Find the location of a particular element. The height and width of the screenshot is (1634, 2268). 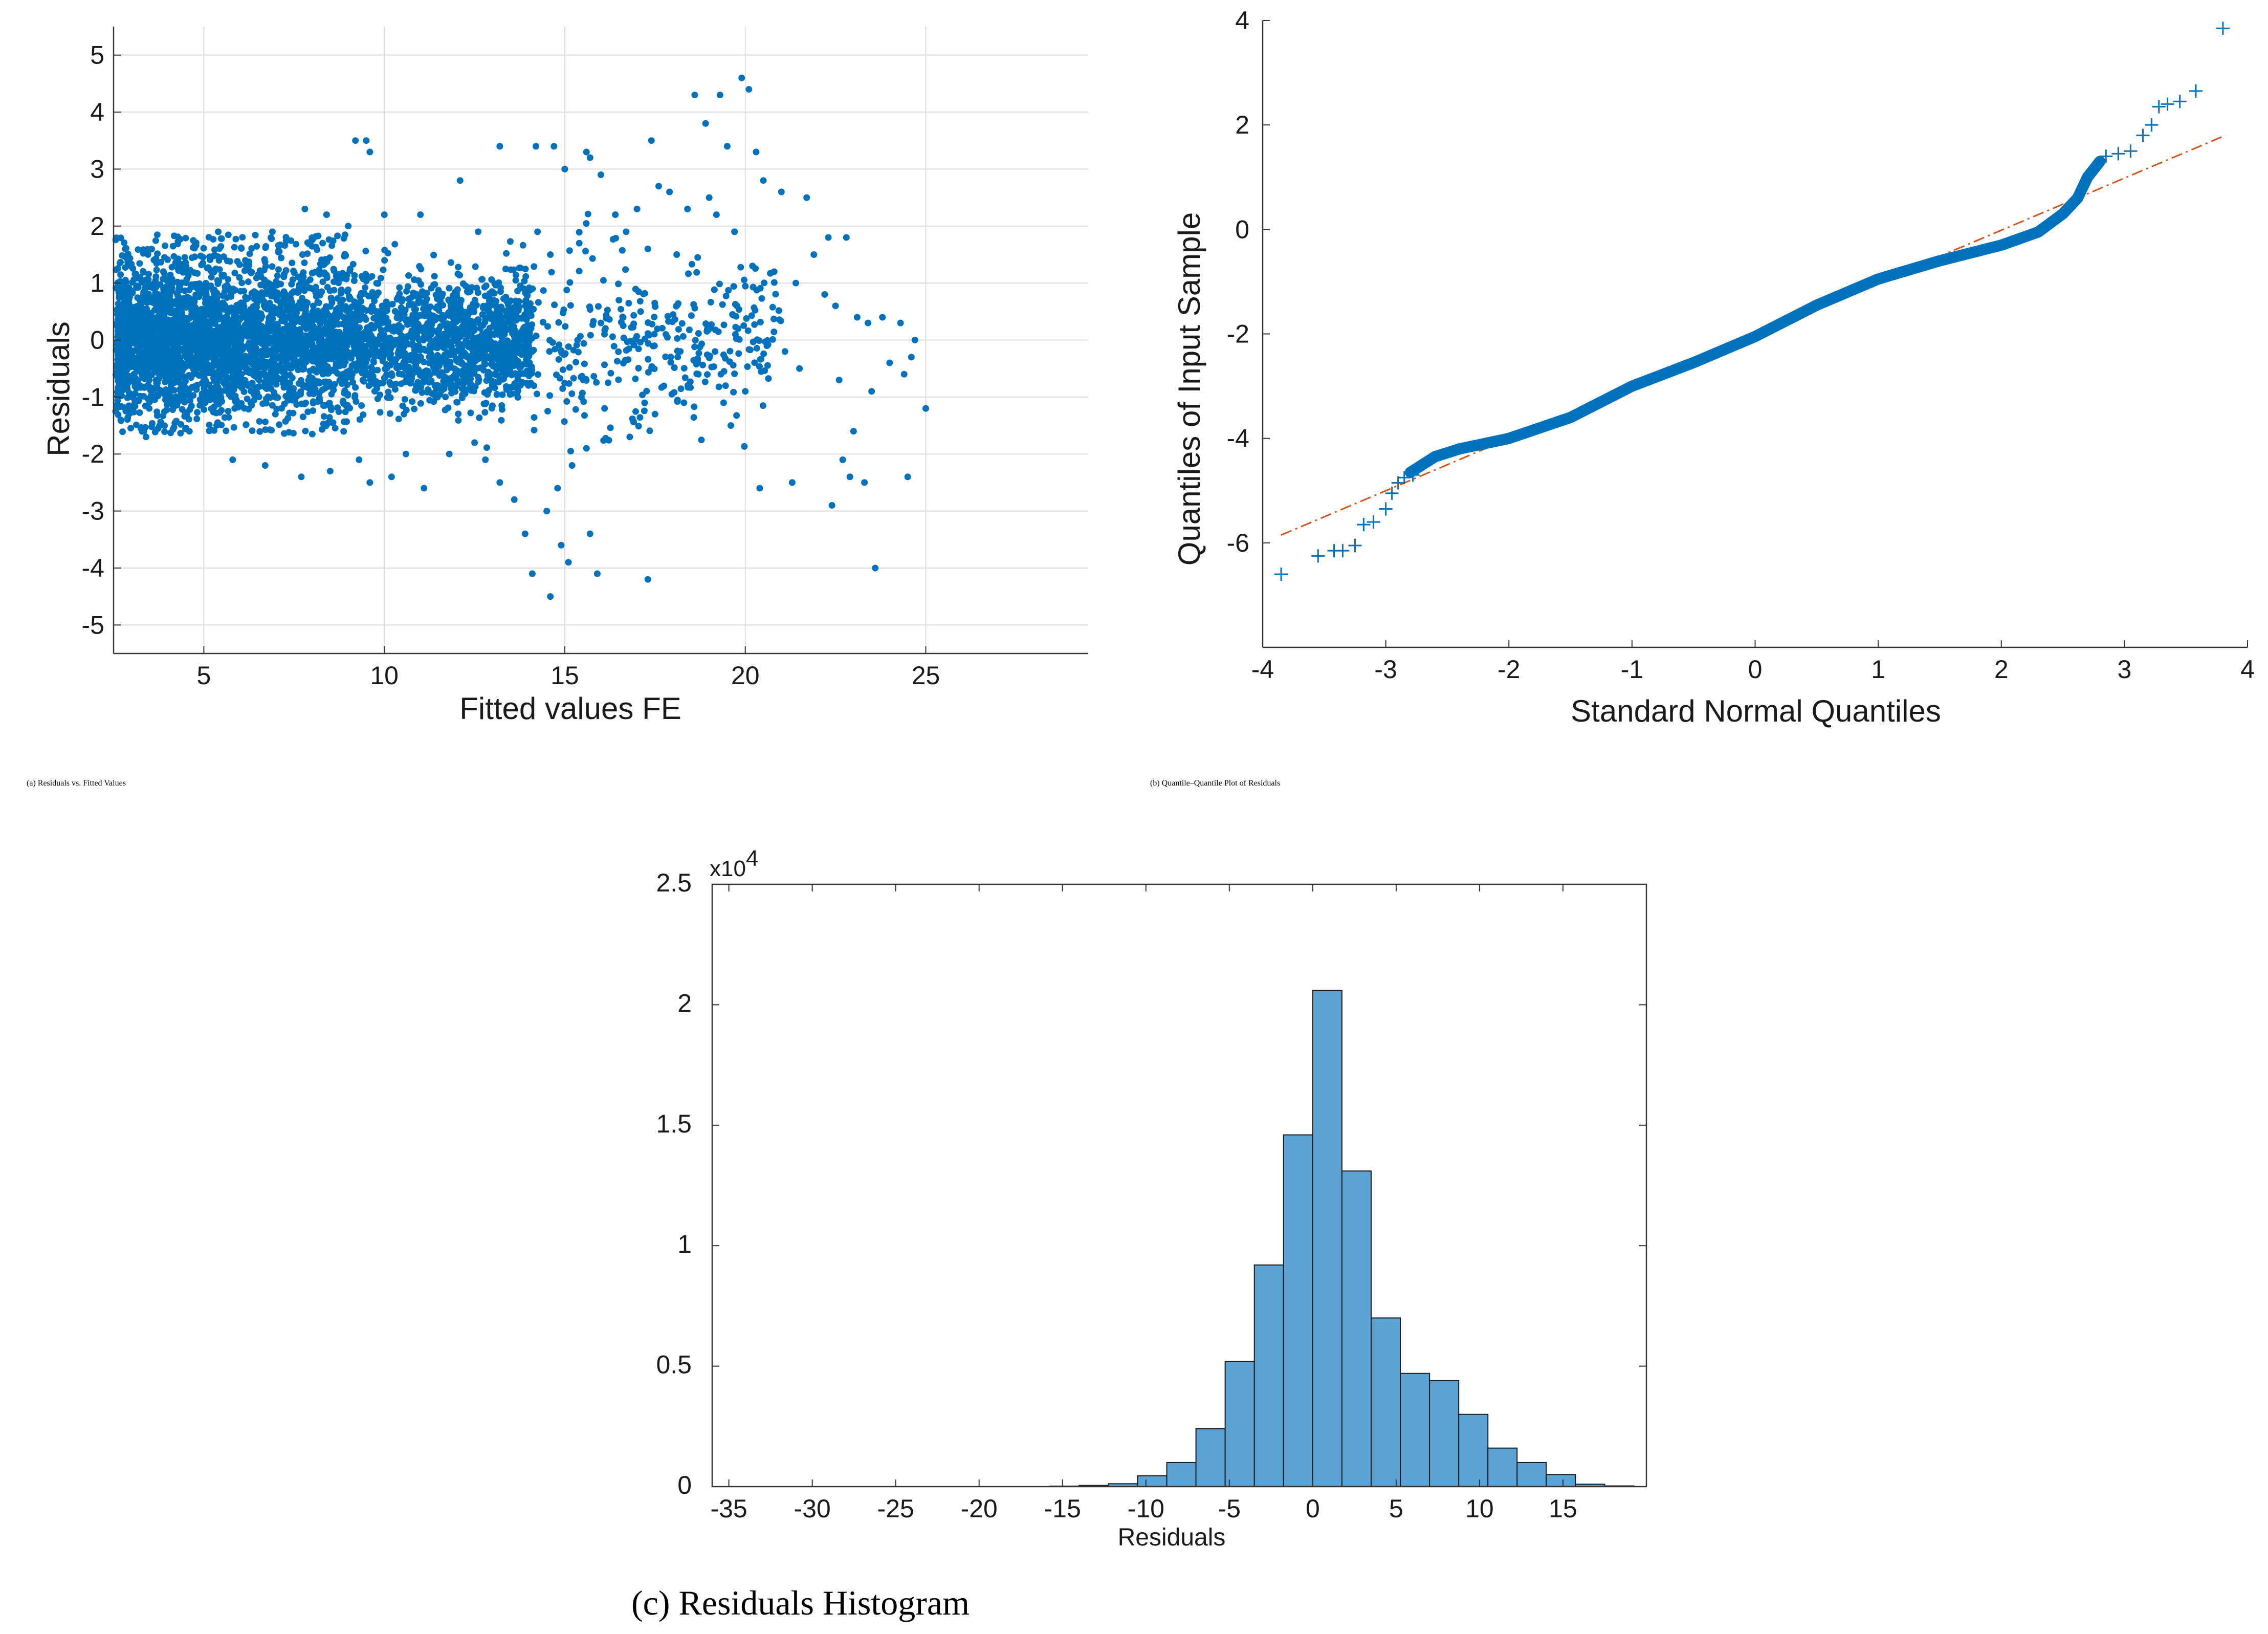

panel-b-xtick-label: -1 is located at coordinates (1632, 670).